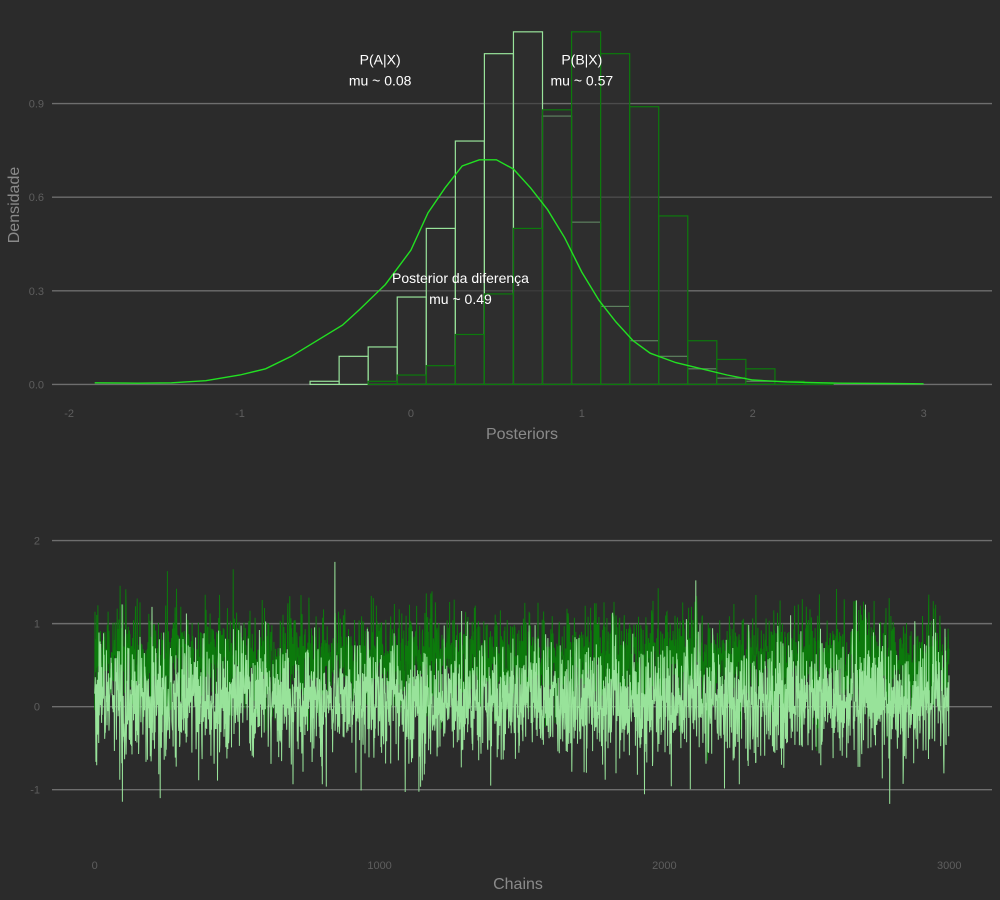 This screenshot has width=1000, height=900. I want to click on histogram-y-tick-label: 0.3, so click(36, 292).